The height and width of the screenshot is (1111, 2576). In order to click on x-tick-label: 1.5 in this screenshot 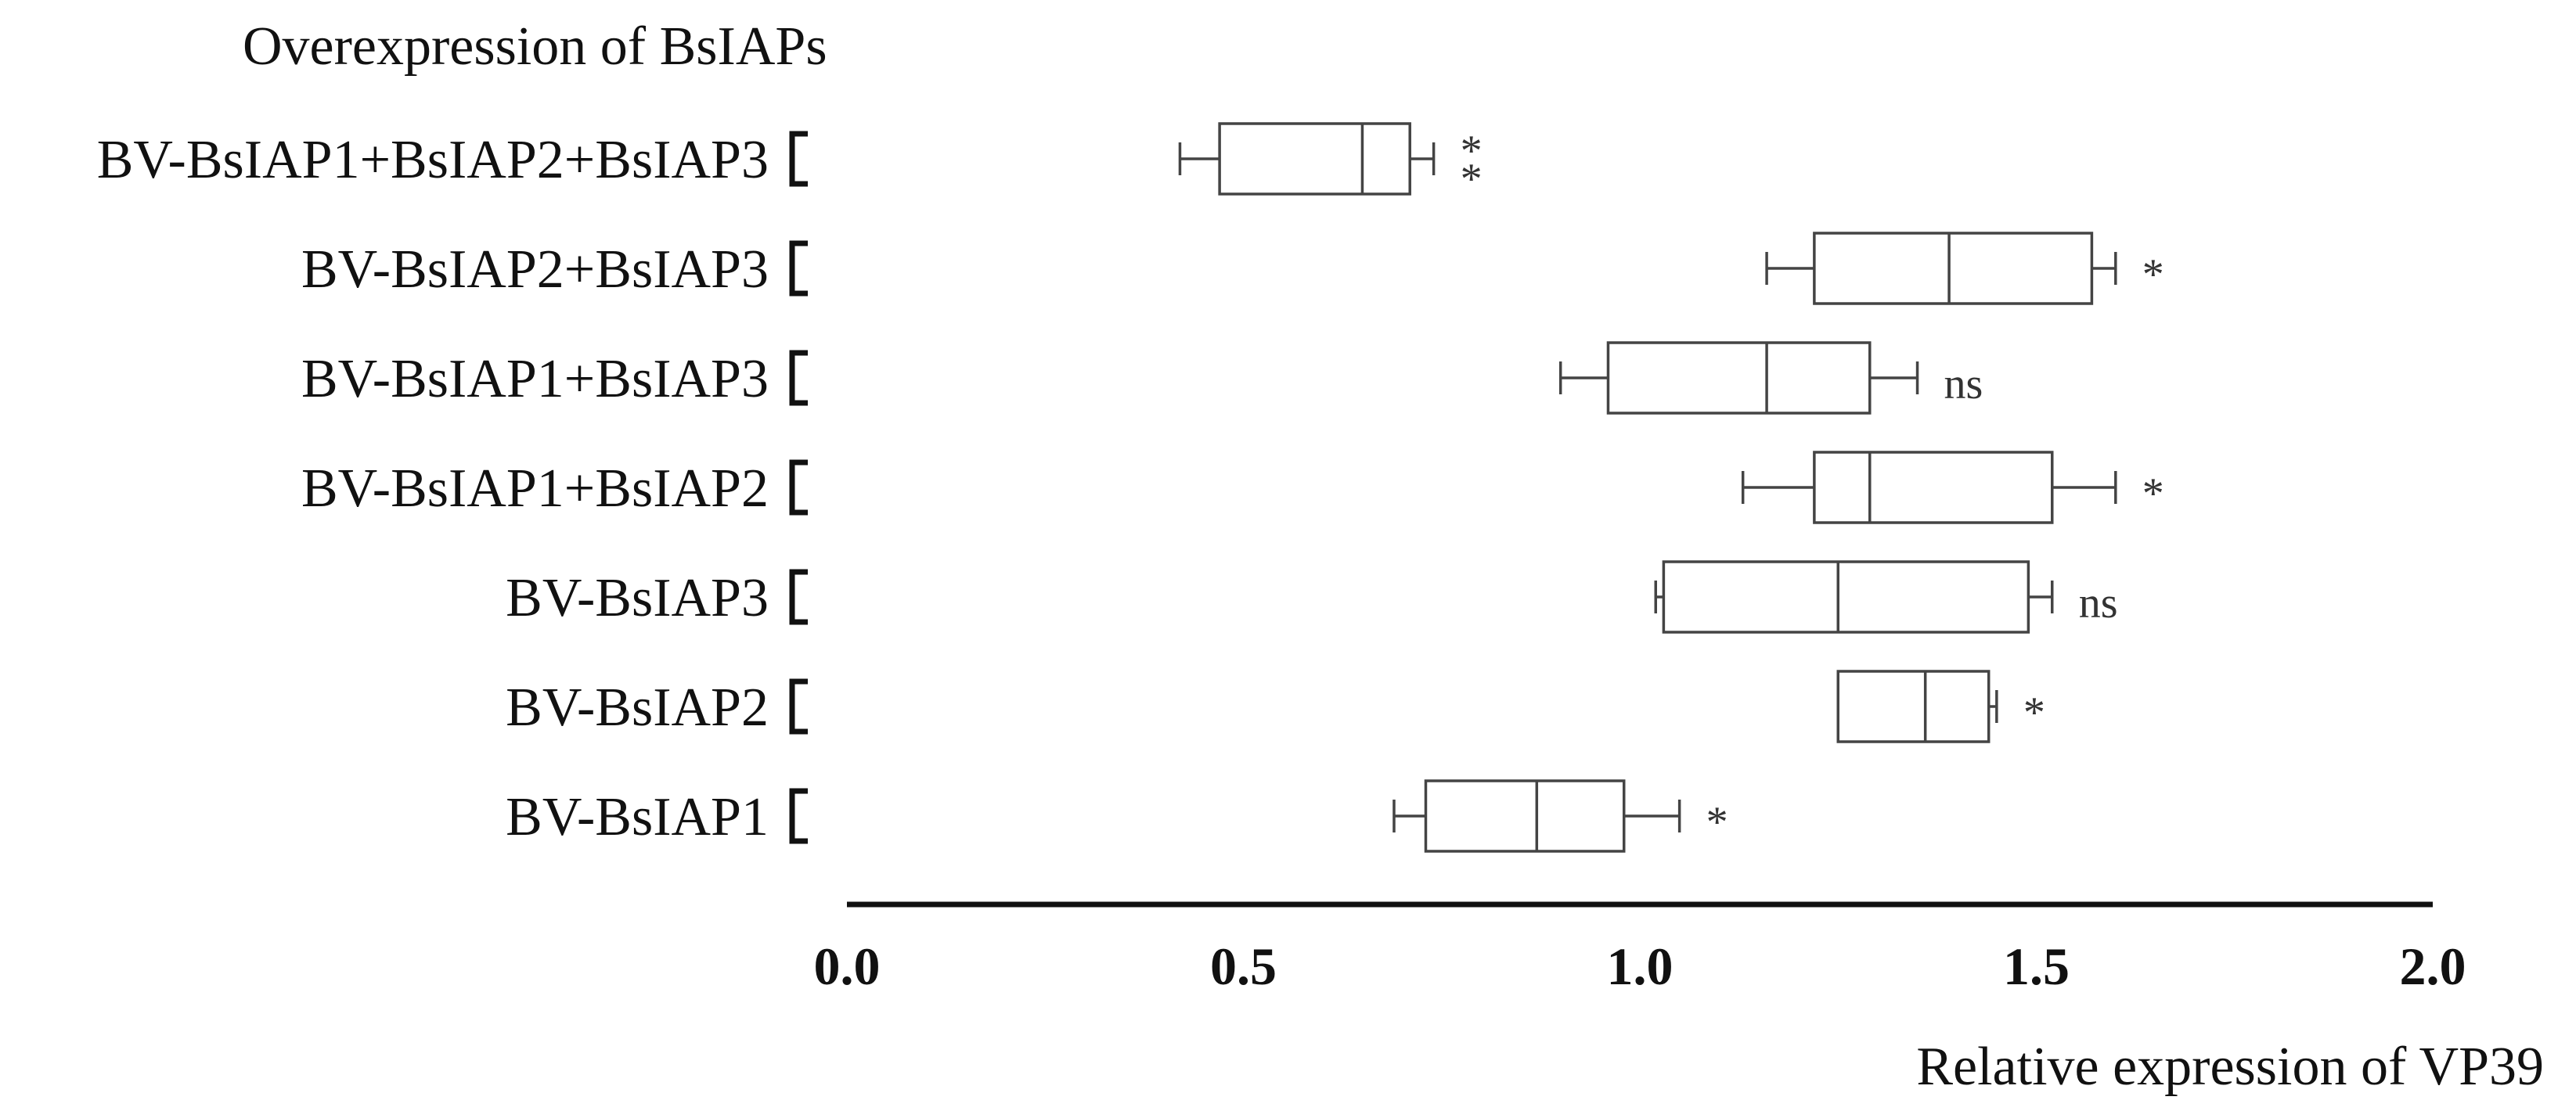, I will do `click(2036, 966)`.